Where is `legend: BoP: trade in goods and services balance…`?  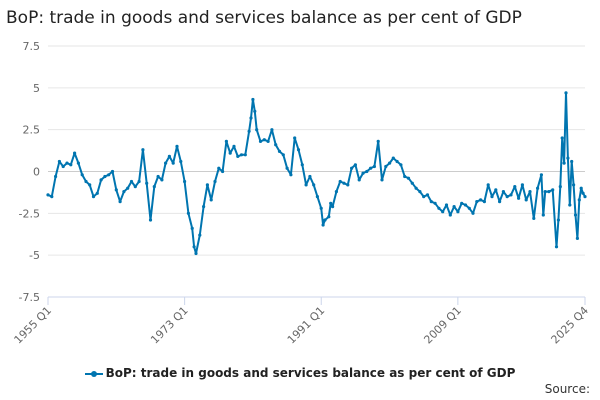 legend: BoP: trade in goods and services balance… is located at coordinates (300, 373).